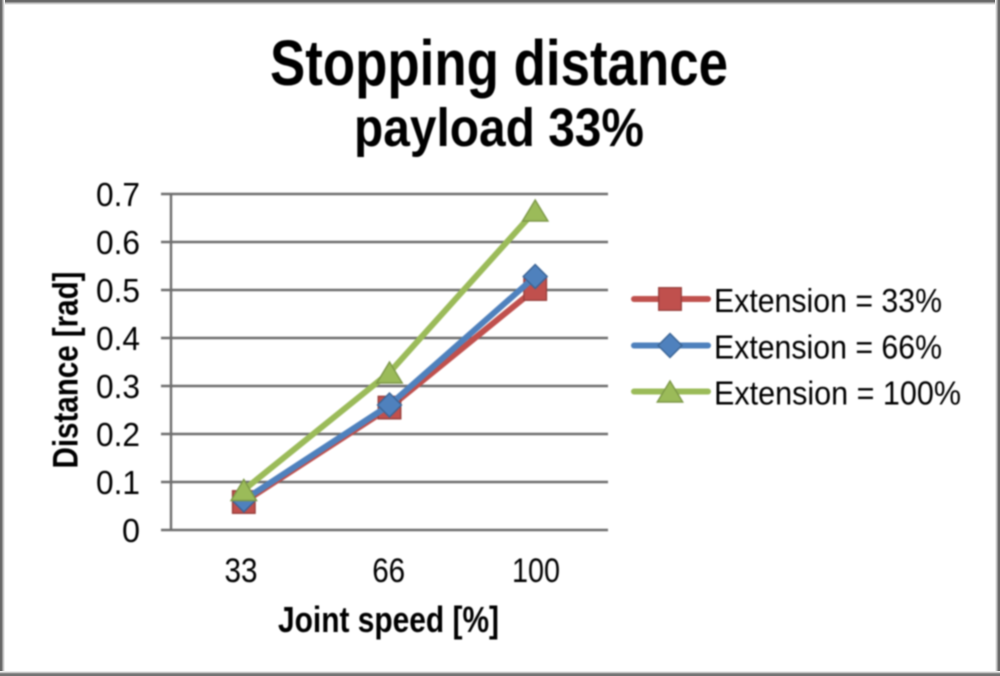  What do you see at coordinates (118, 482) in the screenshot?
I see `svg-text: 0.1` at bounding box center [118, 482].